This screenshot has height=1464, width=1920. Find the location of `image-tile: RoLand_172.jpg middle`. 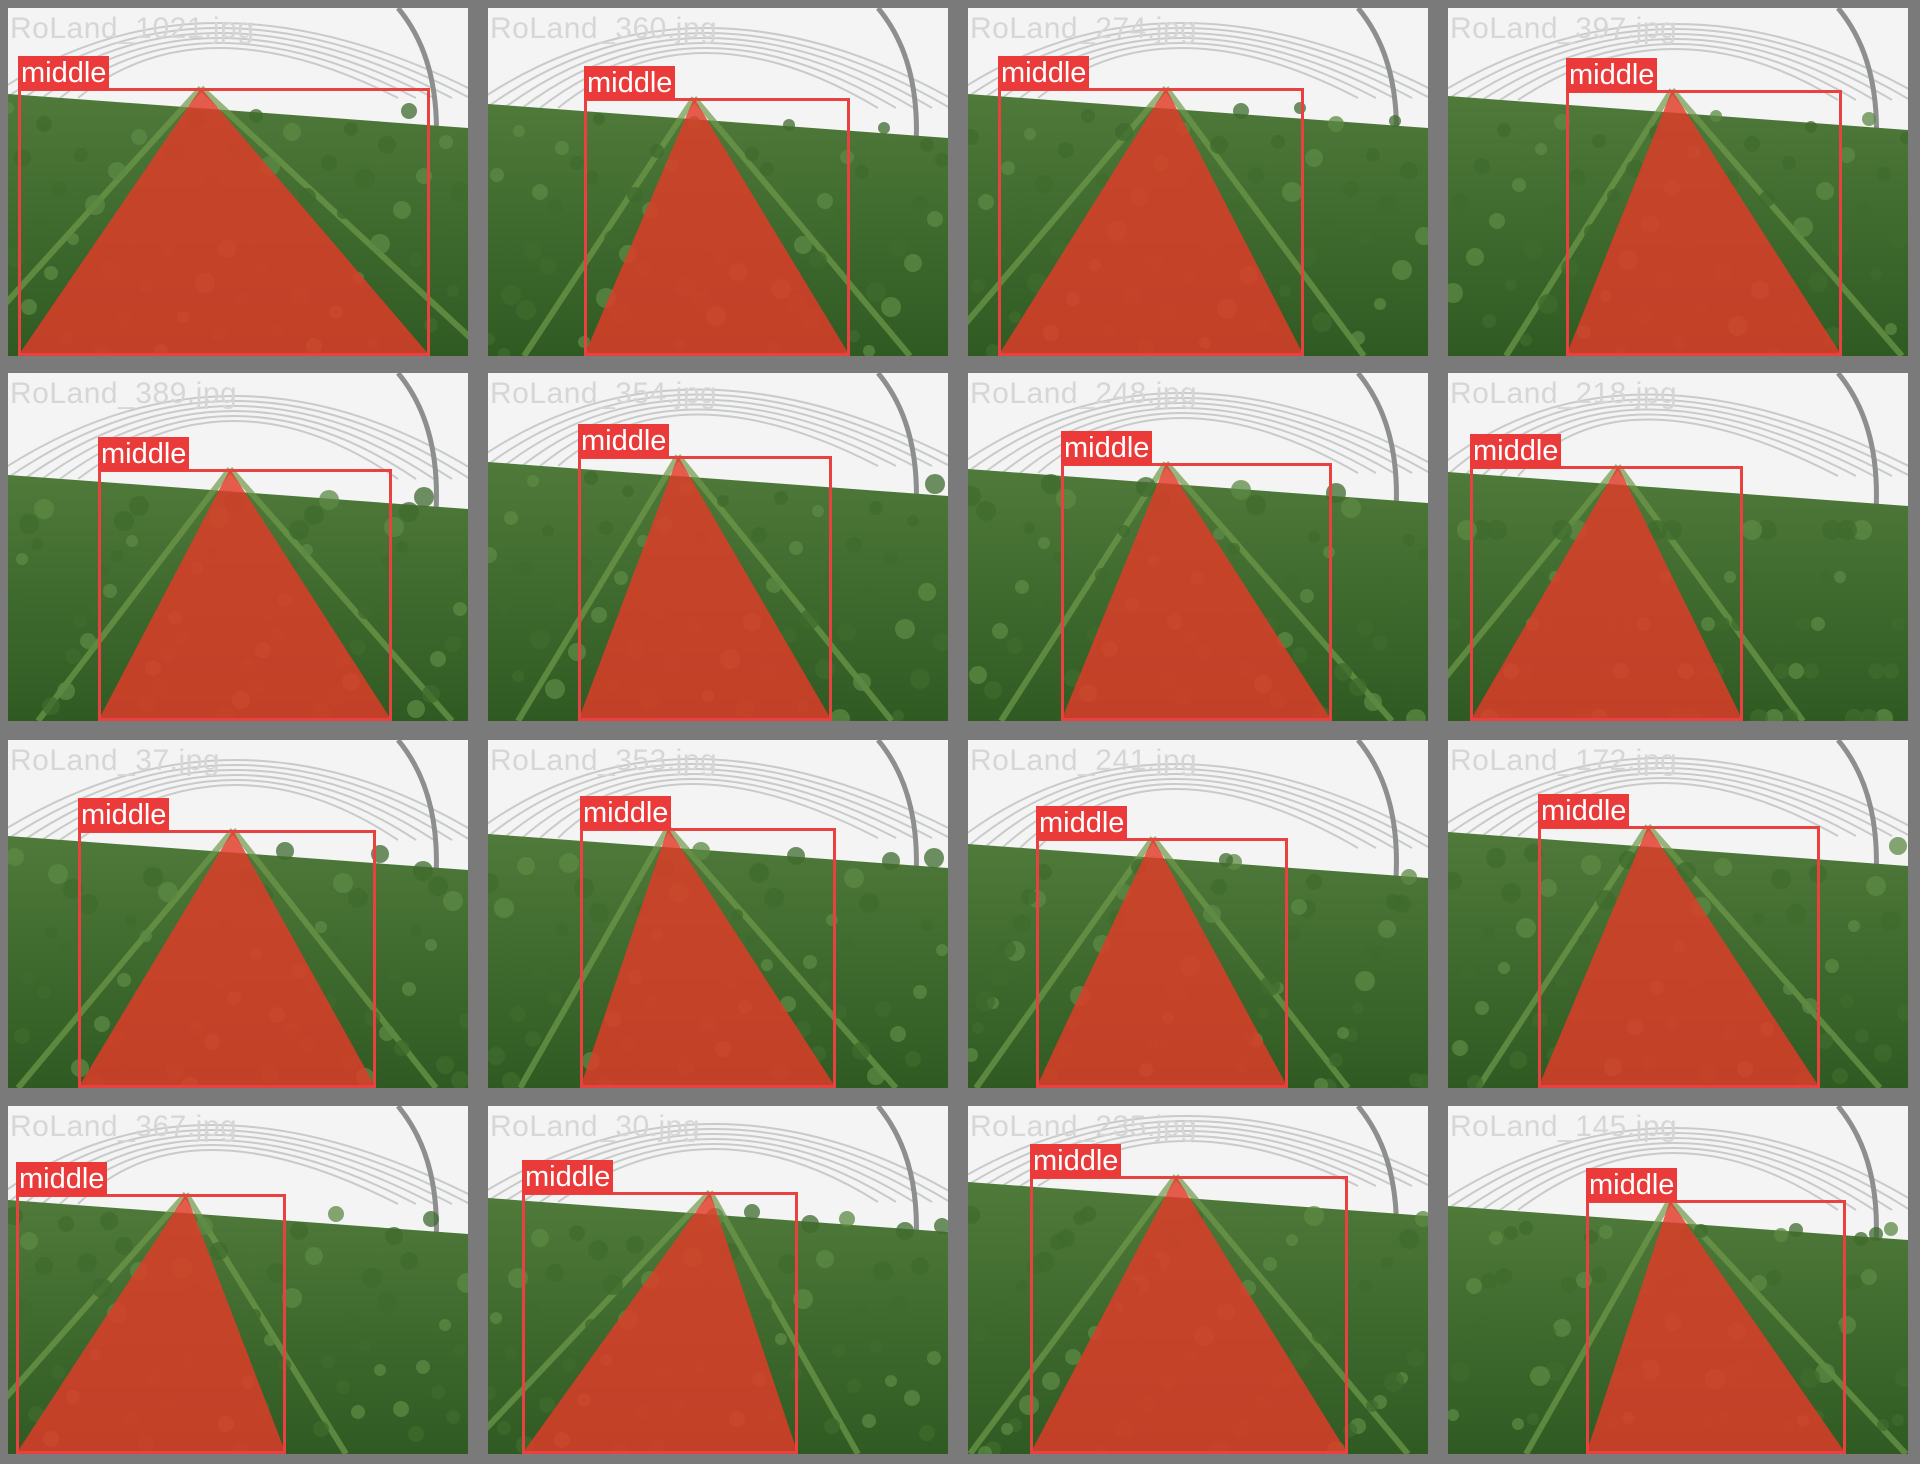

image-tile: RoLand_172.jpg middle is located at coordinates (1678, 914).